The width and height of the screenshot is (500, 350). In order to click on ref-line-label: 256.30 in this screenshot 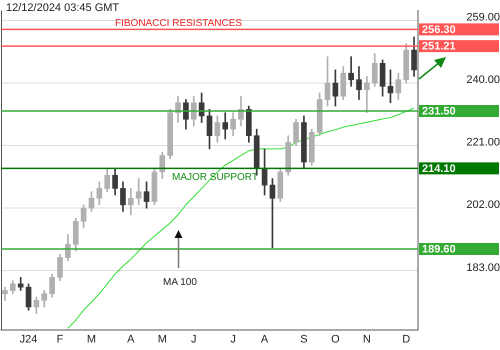, I will do `click(439, 30)`.